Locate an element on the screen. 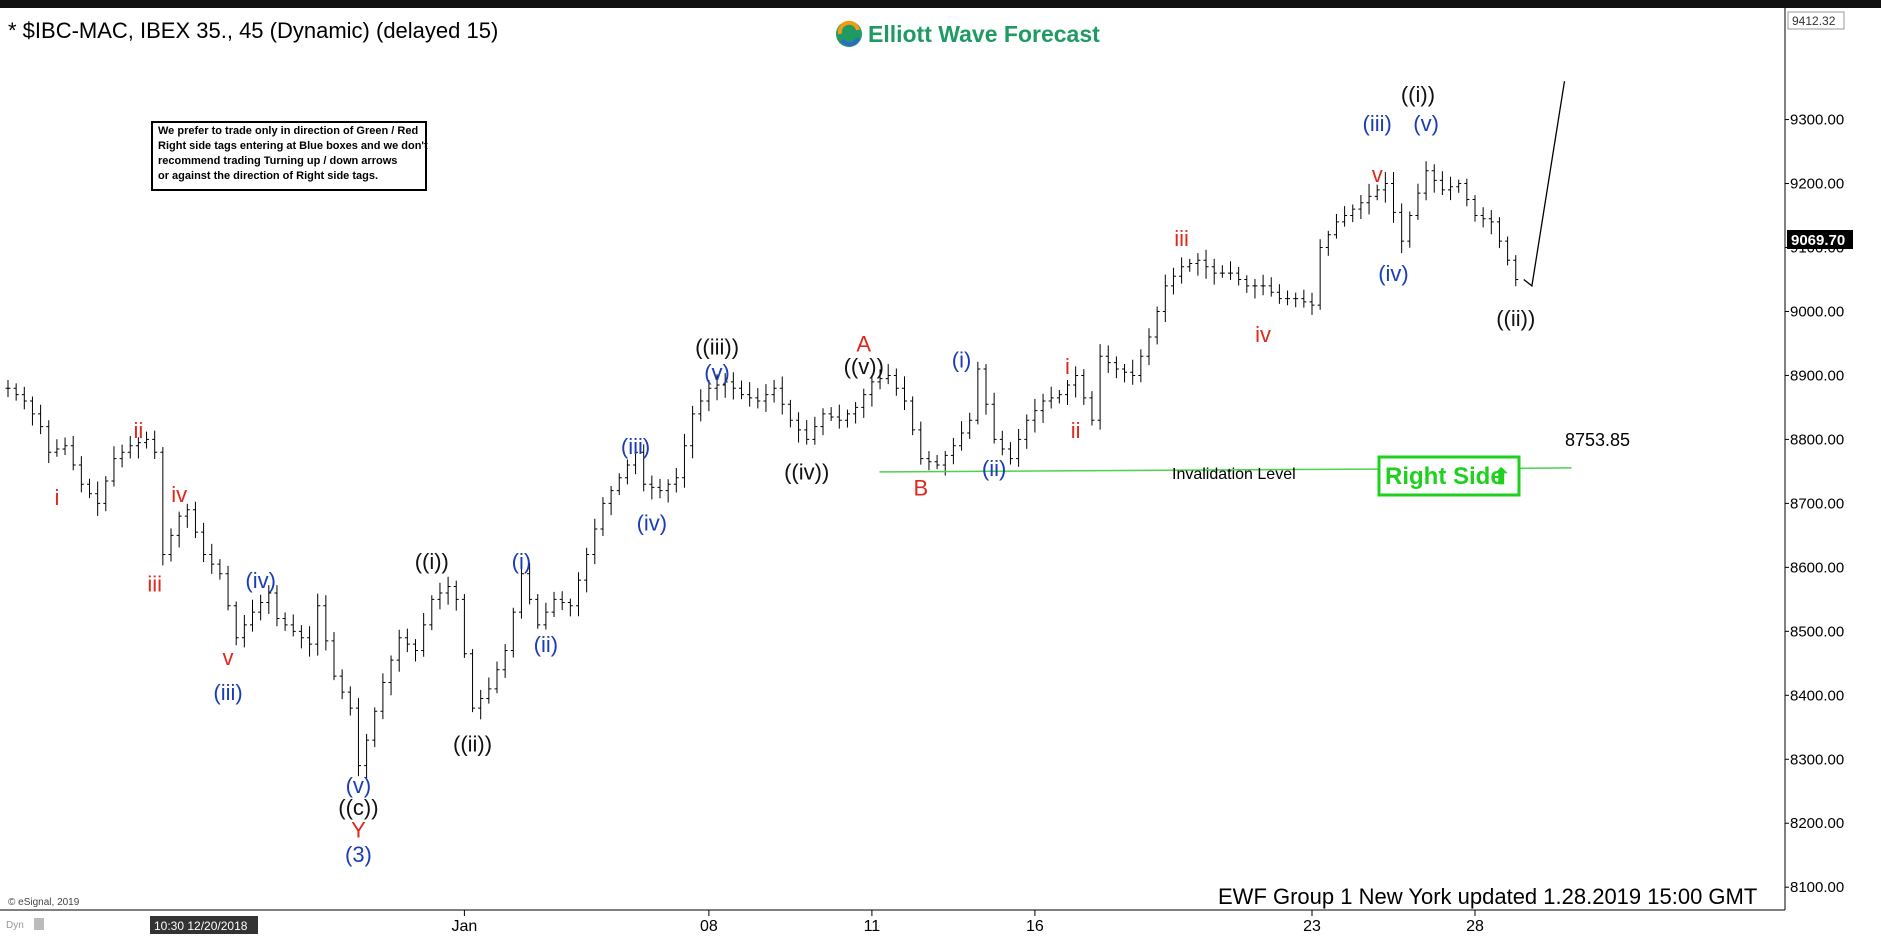  price-tick-label: 8300.00 is located at coordinates (1817, 759).